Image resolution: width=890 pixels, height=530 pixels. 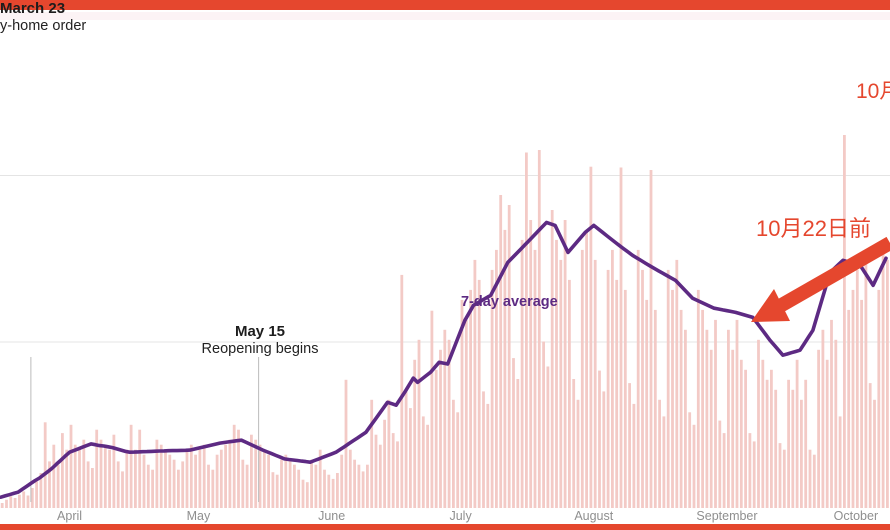 What do you see at coordinates (770, 305) in the screenshot?
I see `arrow-head-icon` at bounding box center [770, 305].